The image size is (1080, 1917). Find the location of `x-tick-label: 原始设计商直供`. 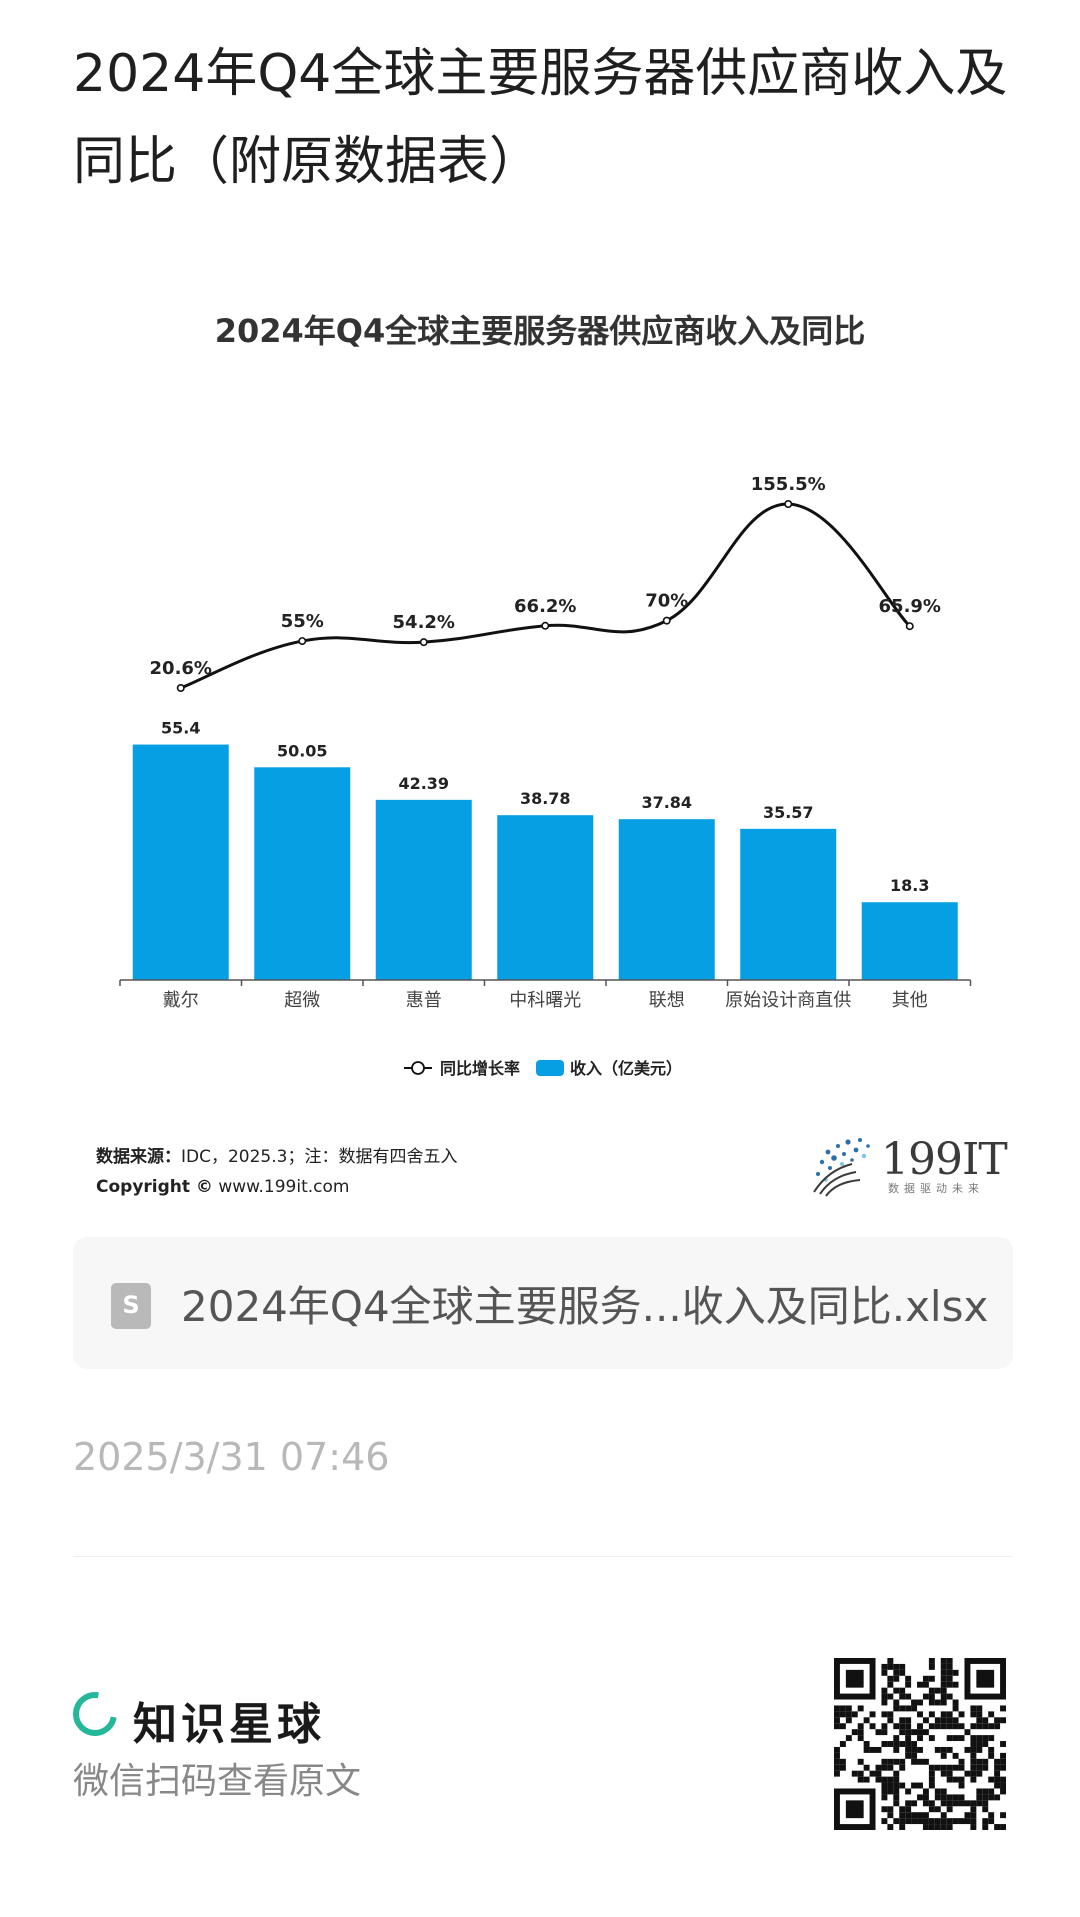

x-tick-label: 原始设计商直供 is located at coordinates (788, 1000).